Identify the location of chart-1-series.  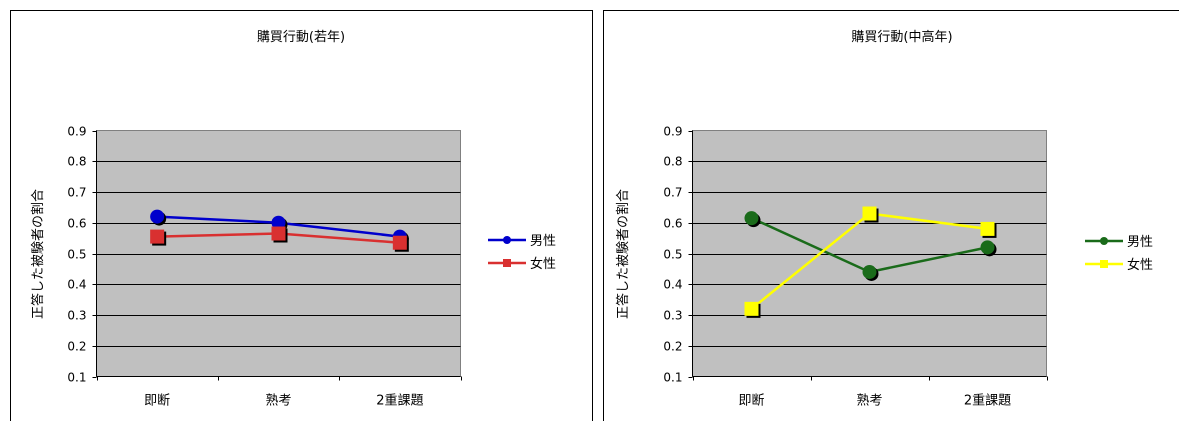
(279, 230).